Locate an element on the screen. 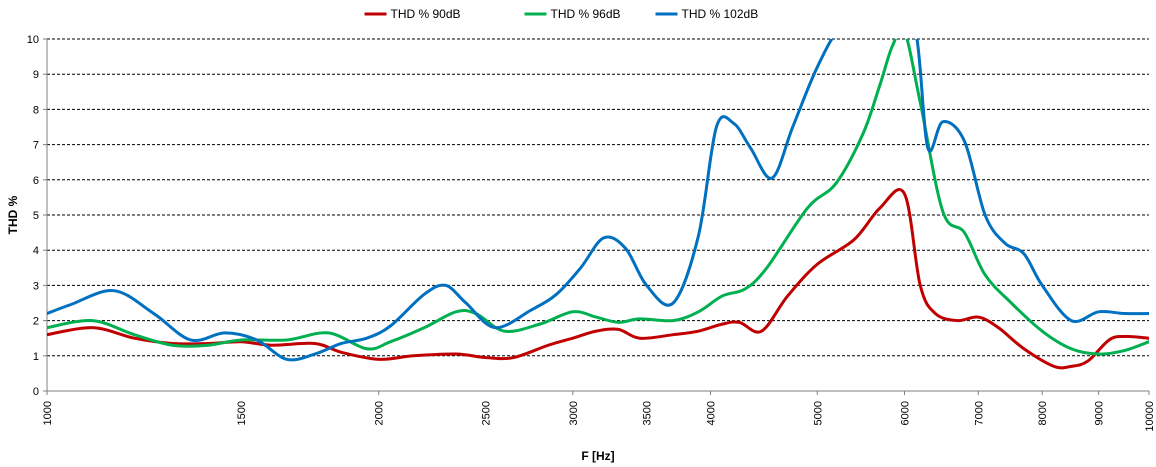 The image size is (1156, 467). legend-label: THD % 102dB is located at coordinates (720, 14).